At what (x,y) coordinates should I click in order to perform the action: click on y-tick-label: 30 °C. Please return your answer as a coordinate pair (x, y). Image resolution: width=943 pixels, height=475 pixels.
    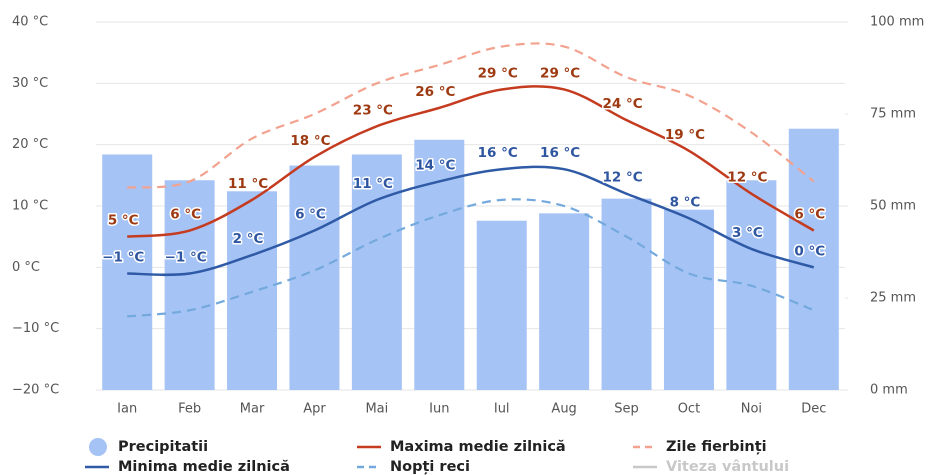
    Looking at the image, I should click on (30, 83).